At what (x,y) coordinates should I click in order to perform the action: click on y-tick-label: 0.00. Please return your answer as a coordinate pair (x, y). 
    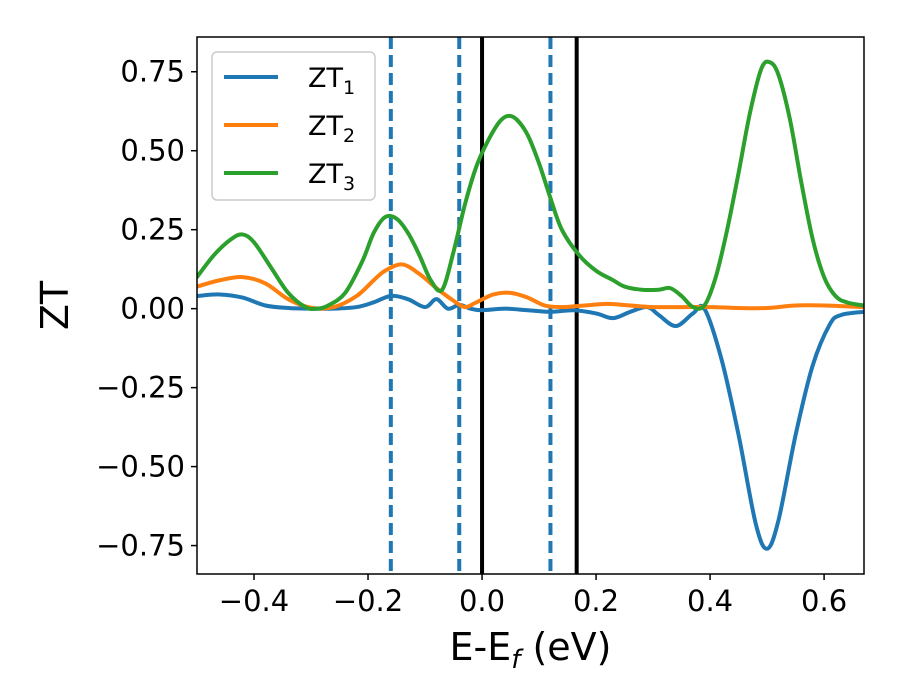
    Looking at the image, I should click on (152, 309).